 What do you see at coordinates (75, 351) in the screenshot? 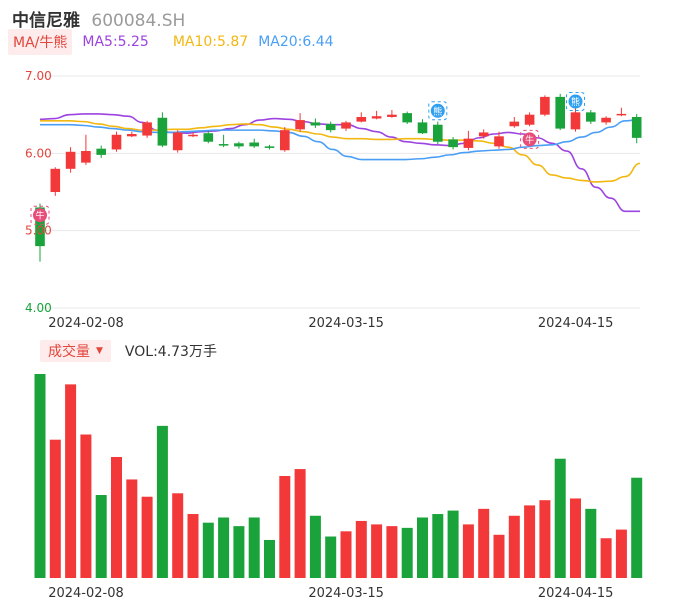
I see `volume-indicator-dropdown: 成交量 ▼` at bounding box center [75, 351].